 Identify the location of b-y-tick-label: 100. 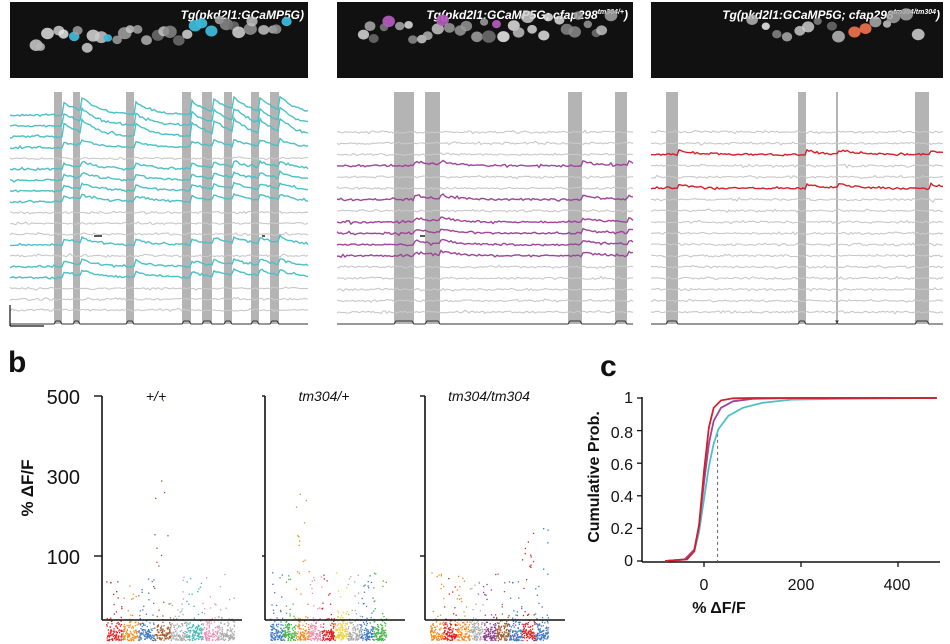
(63, 558).